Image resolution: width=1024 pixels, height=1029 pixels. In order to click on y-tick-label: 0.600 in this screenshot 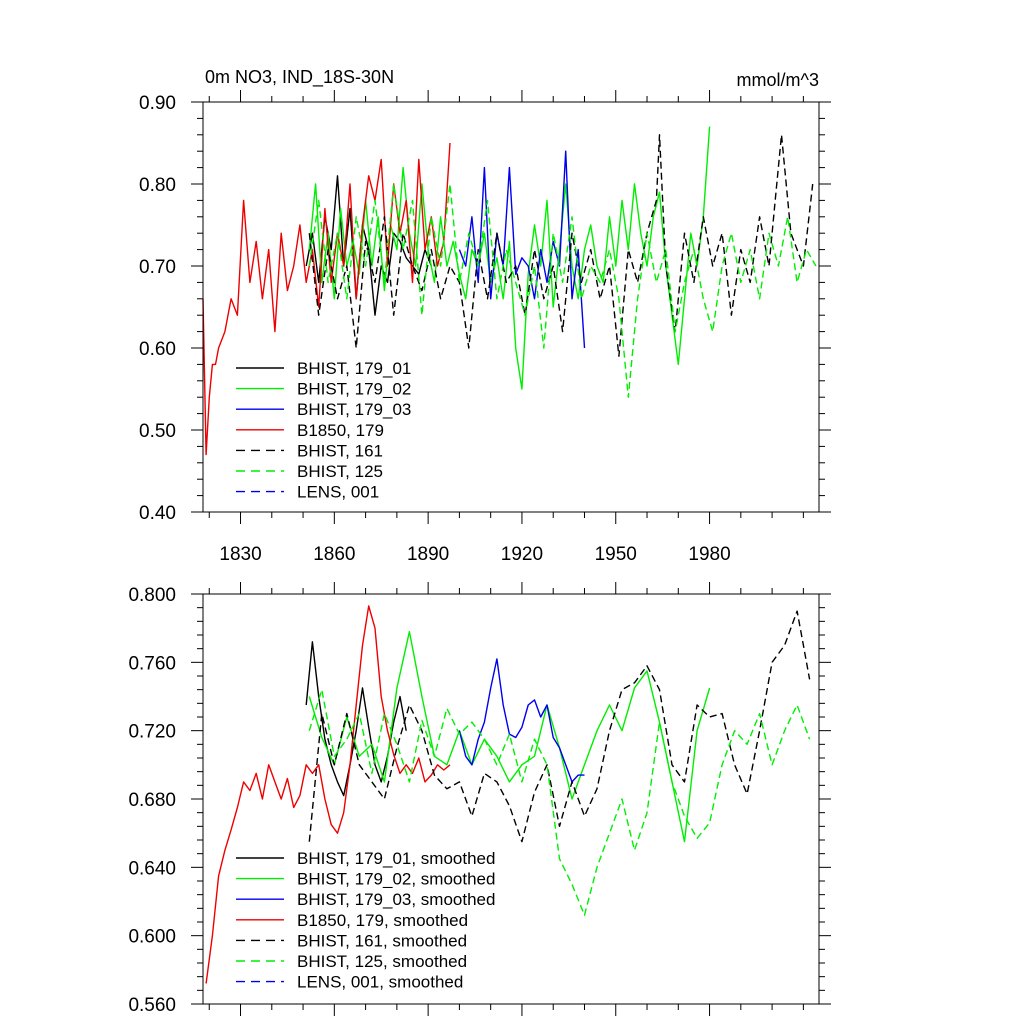, I will do `click(152, 937)`.